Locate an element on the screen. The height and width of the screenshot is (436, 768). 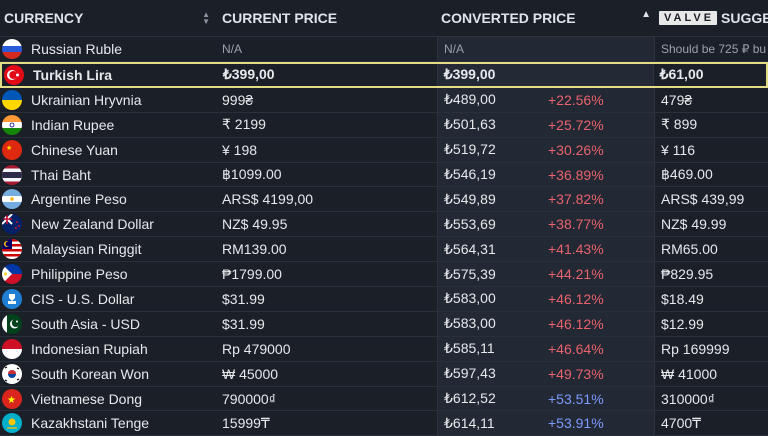
suggested-price-cell: RM65.00 is located at coordinates (689, 249).